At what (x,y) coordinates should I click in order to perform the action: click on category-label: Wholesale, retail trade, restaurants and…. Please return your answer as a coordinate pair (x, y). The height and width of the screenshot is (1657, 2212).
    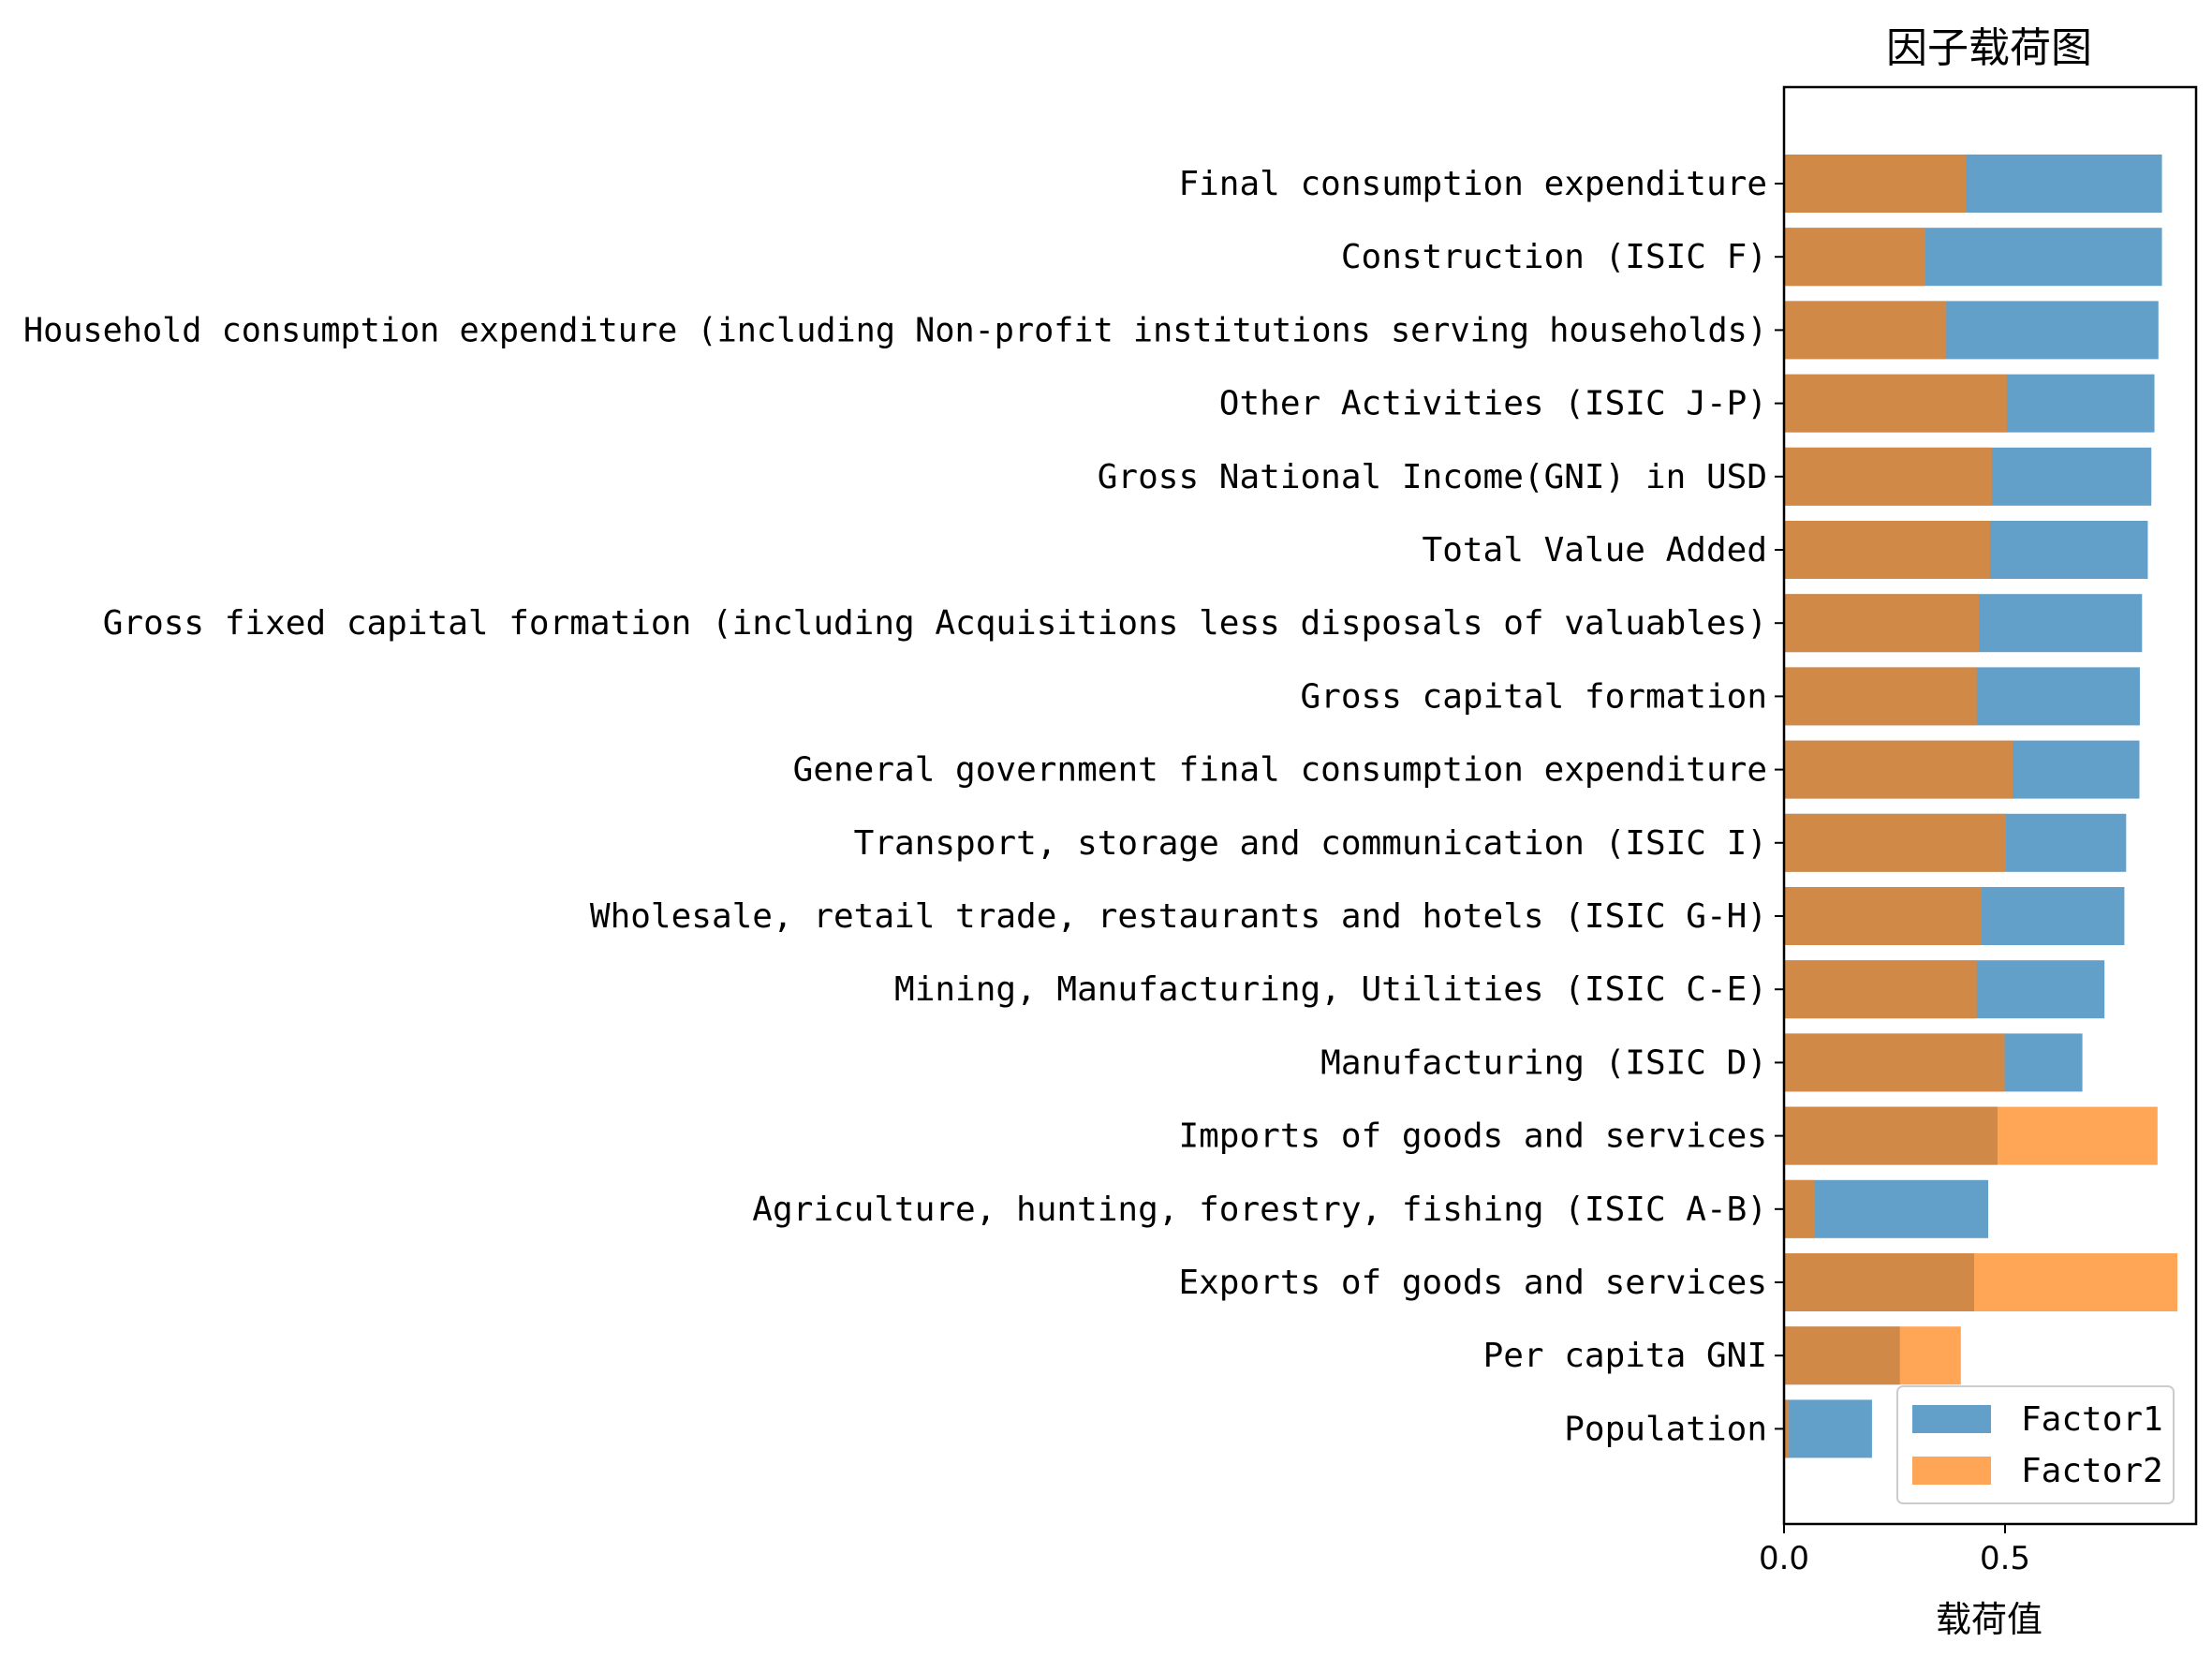
    Looking at the image, I should click on (1178, 917).